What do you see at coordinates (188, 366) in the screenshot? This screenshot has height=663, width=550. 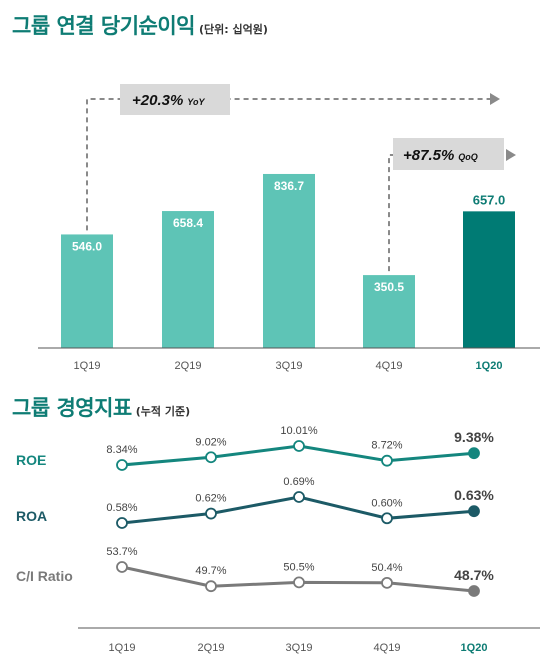 I see `x-tick-label: 2Q19` at bounding box center [188, 366].